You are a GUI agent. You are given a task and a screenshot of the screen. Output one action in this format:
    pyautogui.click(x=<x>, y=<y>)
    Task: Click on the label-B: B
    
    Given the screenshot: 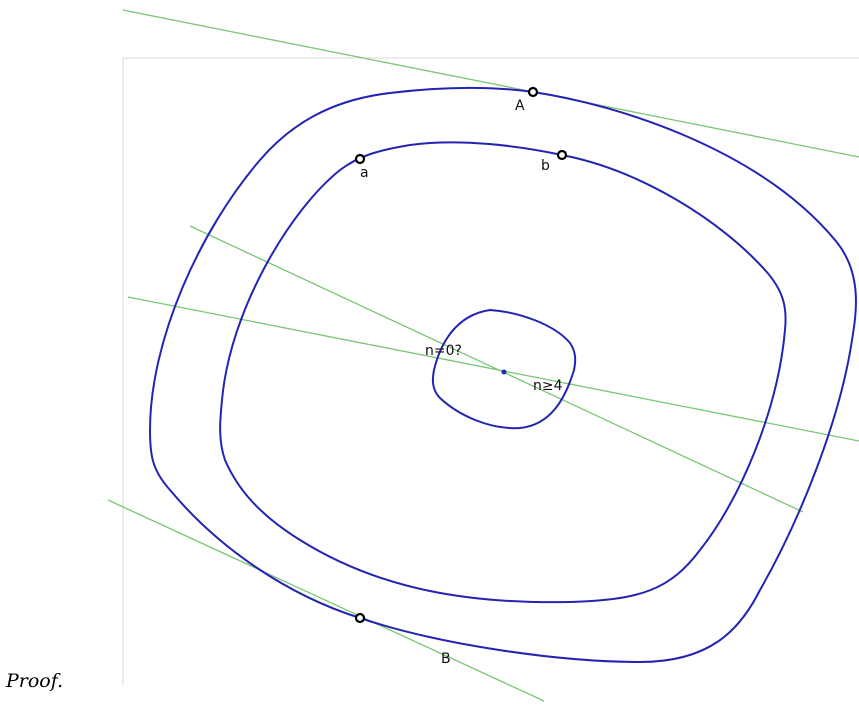 What is the action you would take?
    pyautogui.click(x=446, y=659)
    